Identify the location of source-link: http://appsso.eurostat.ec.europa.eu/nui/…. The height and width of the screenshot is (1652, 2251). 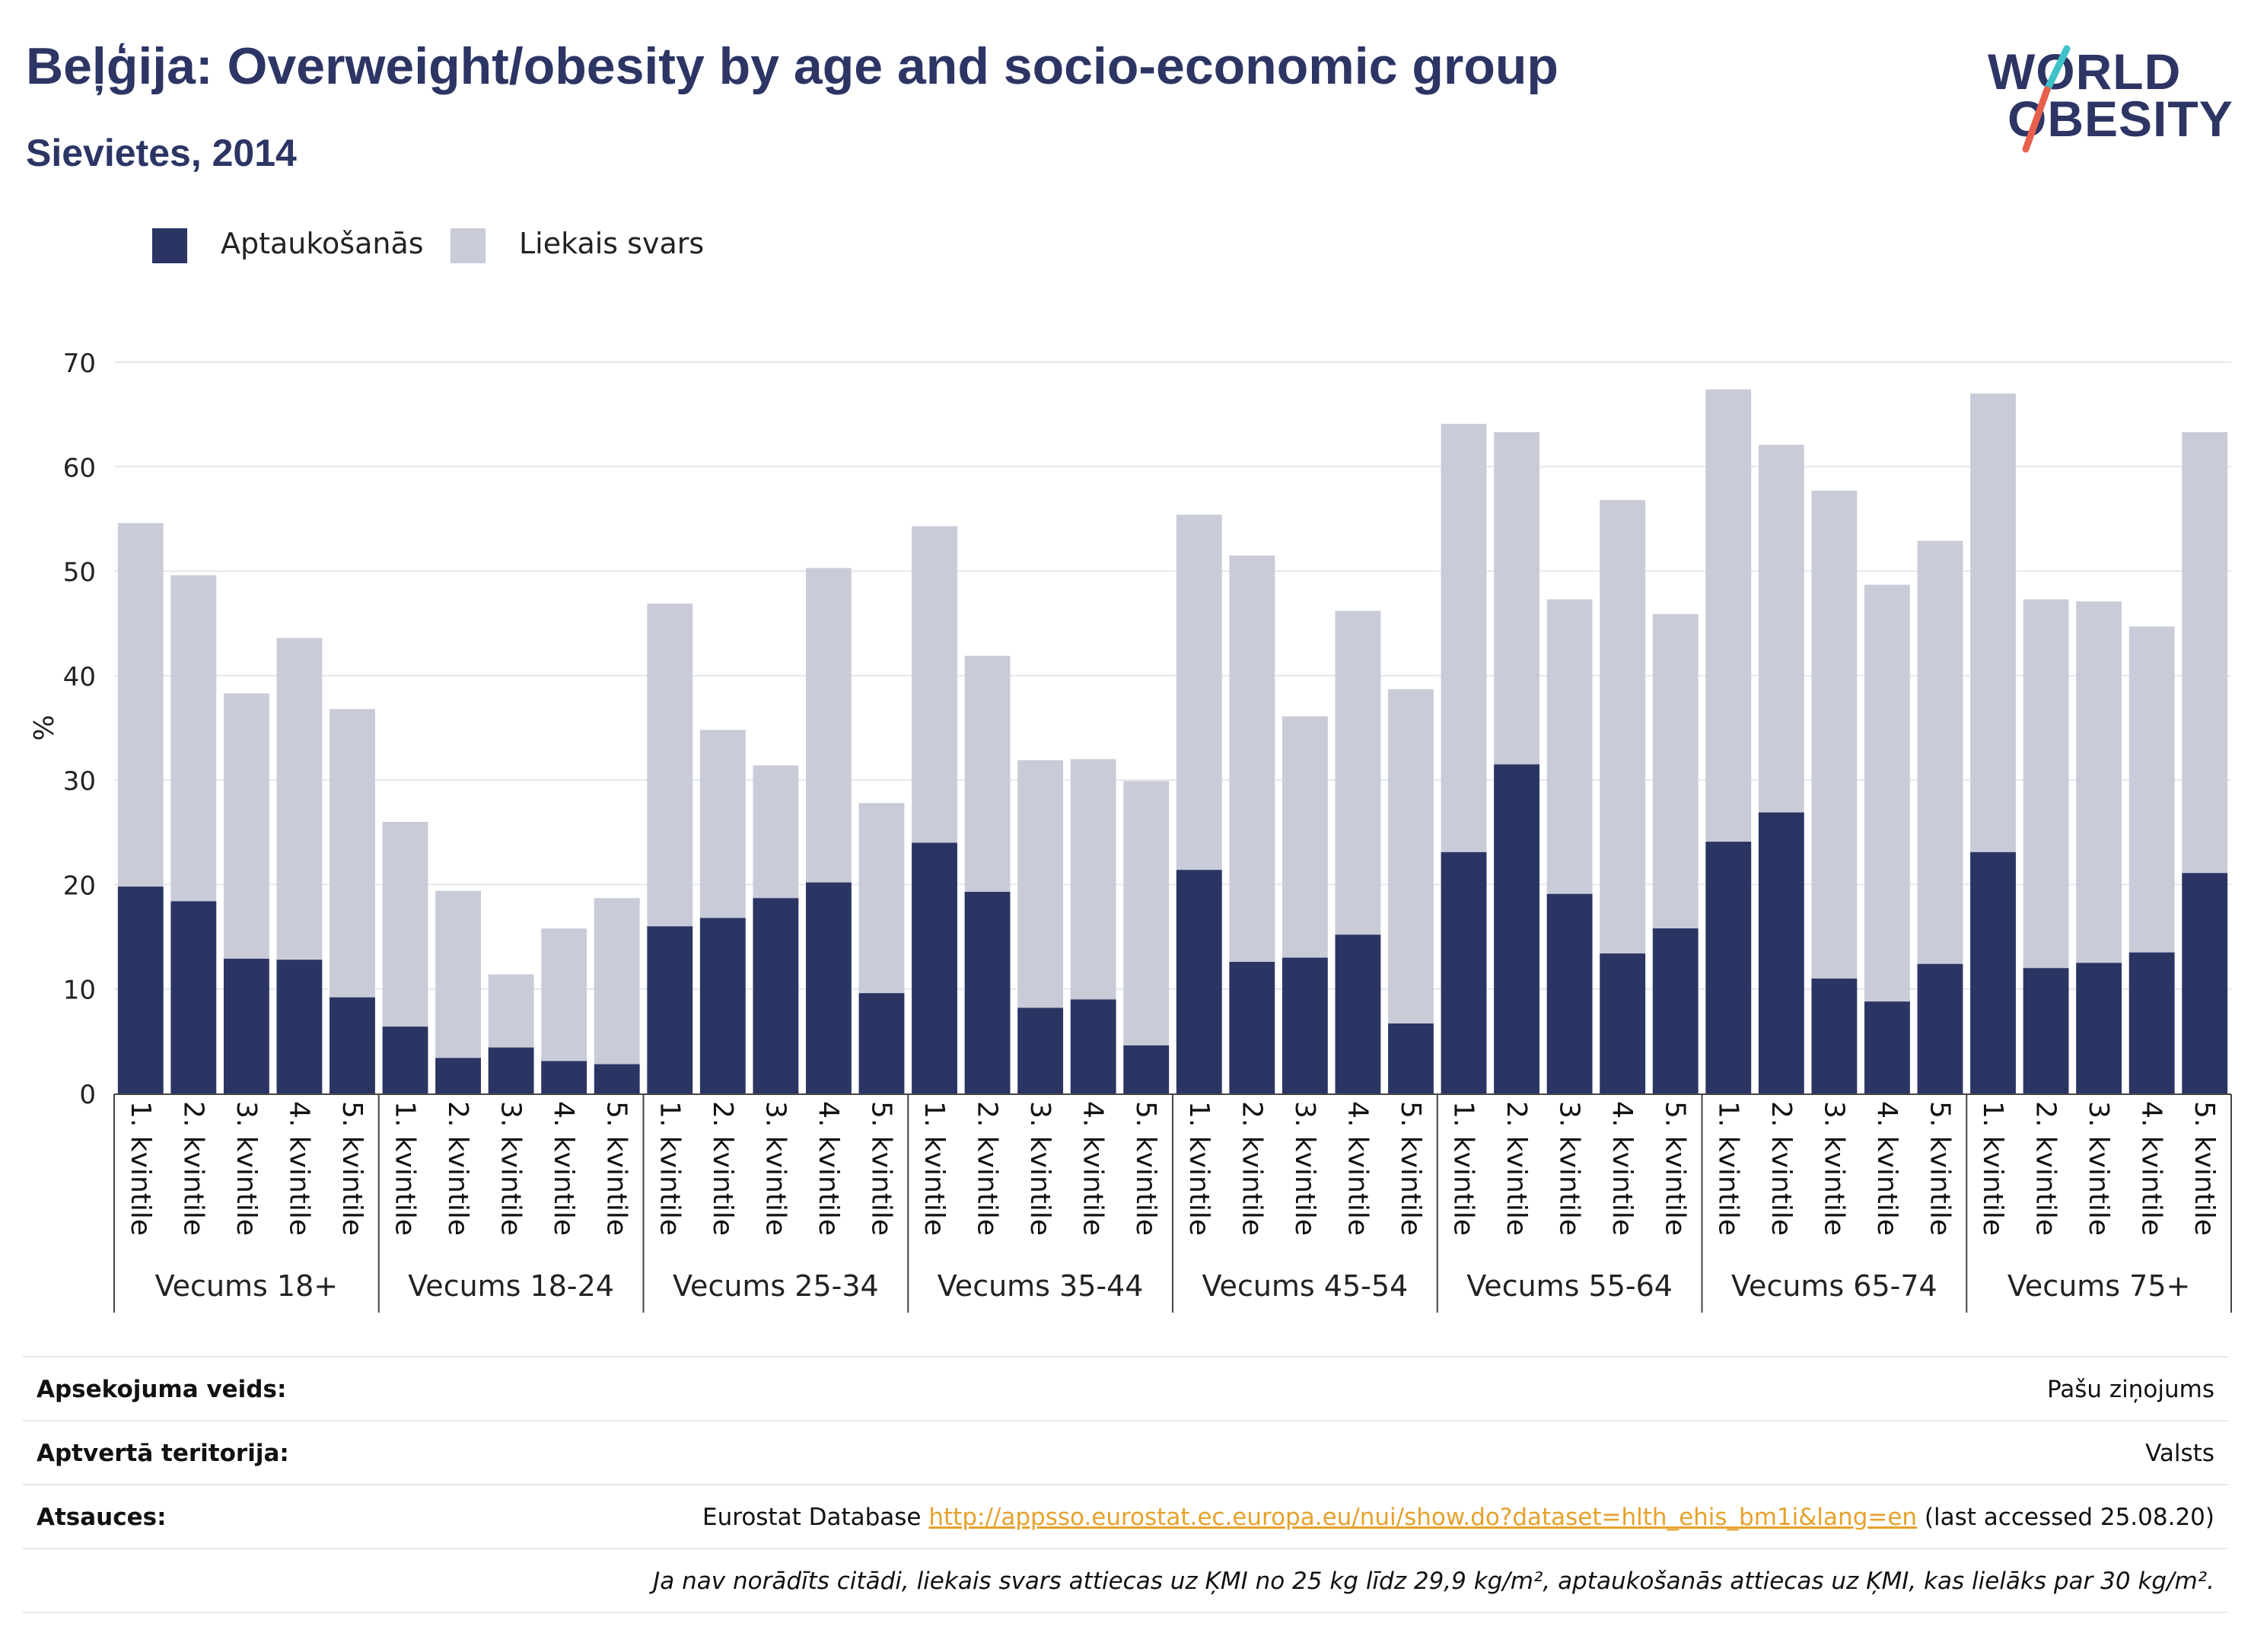
(1423, 1517).